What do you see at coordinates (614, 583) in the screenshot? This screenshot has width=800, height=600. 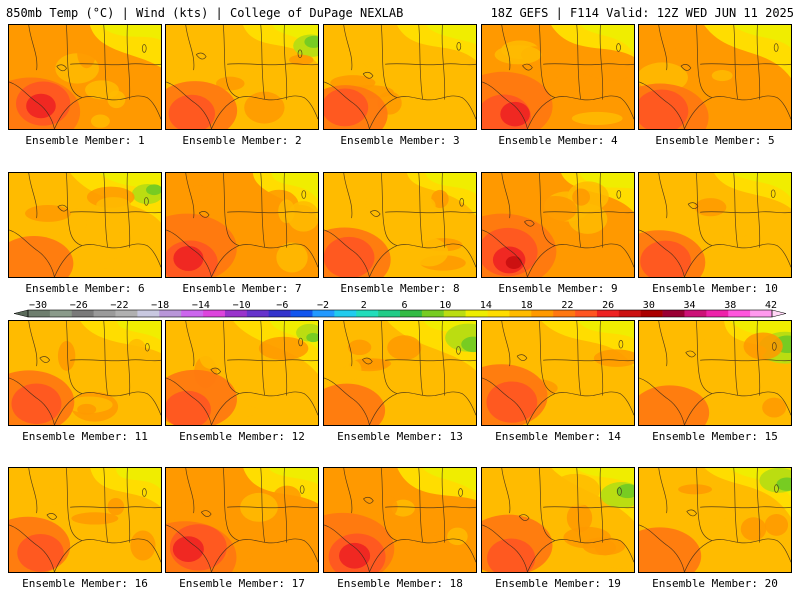 I see `member-number: 19` at bounding box center [614, 583].